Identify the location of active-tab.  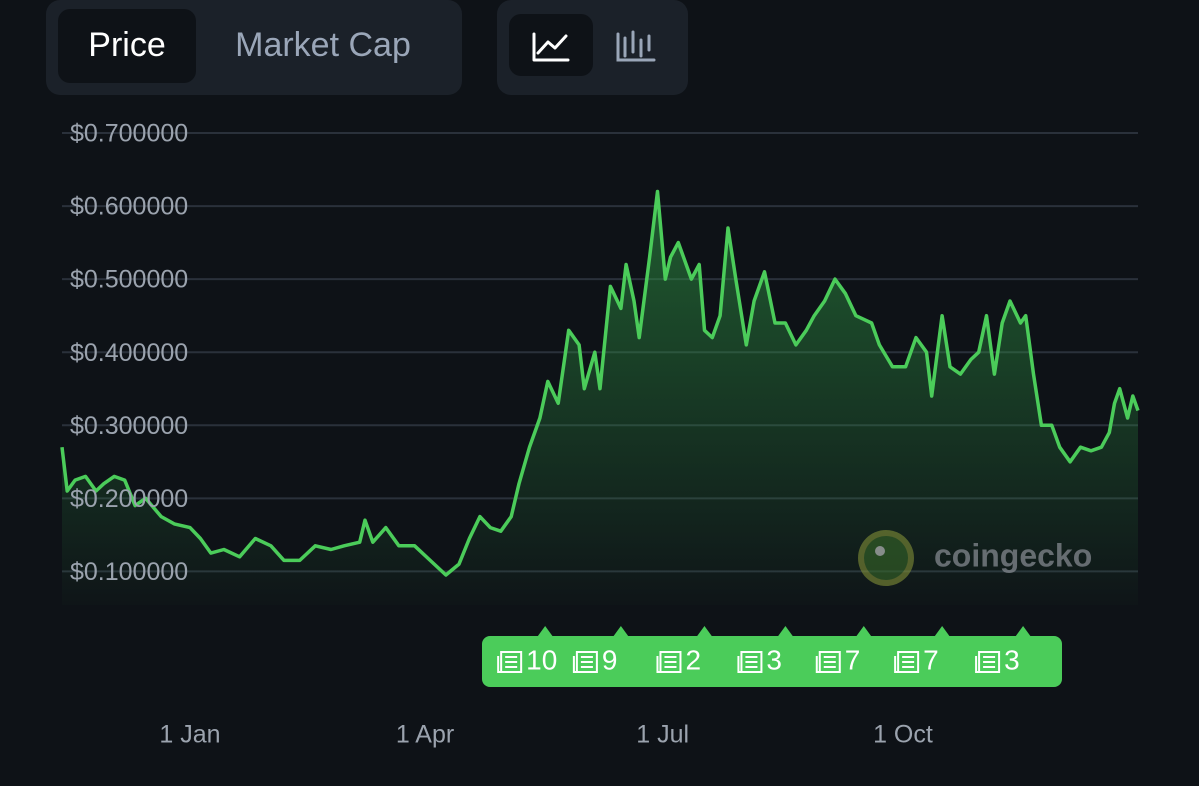
(127, 46).